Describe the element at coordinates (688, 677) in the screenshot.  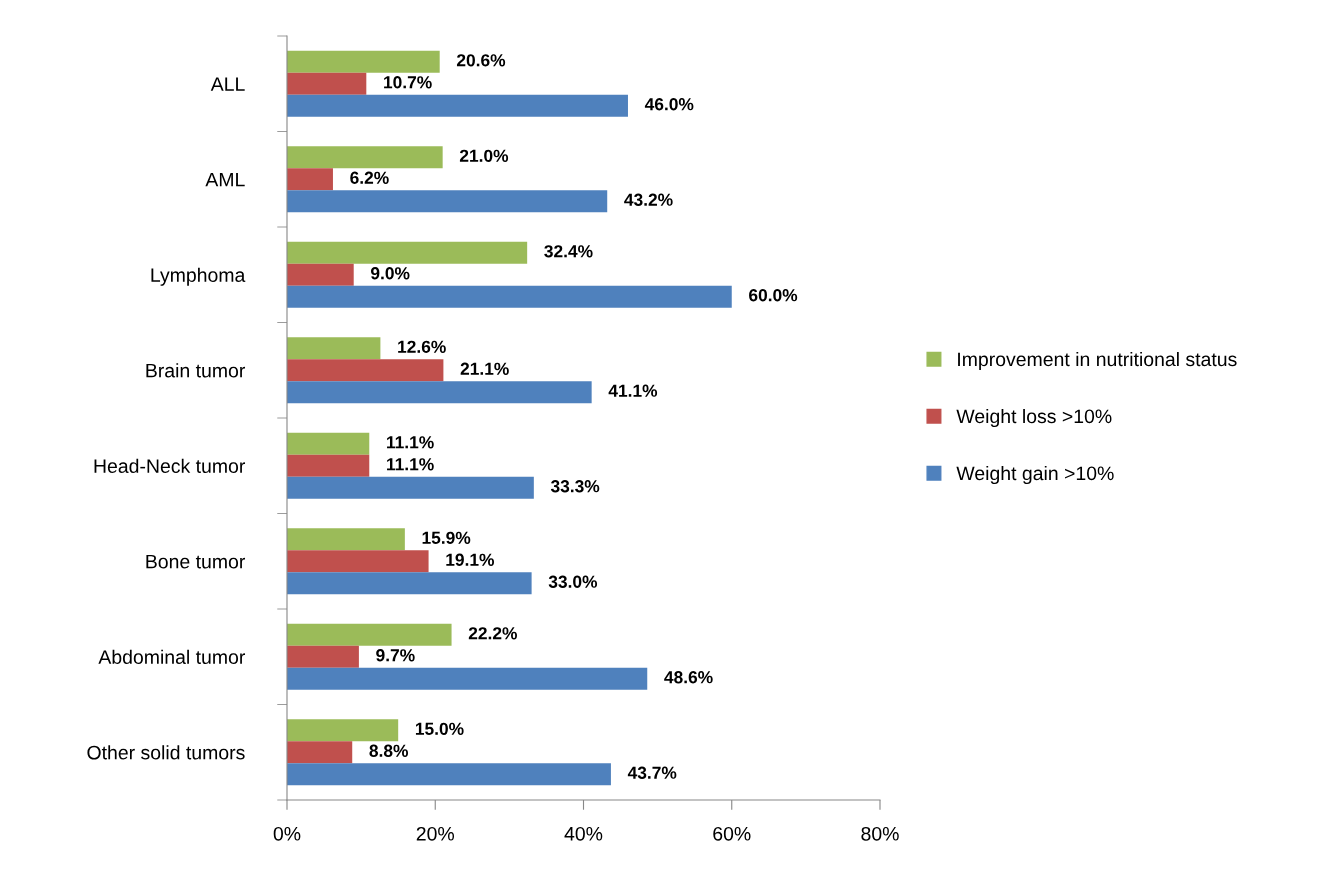
I see `data-label: 48.6%` at that location.